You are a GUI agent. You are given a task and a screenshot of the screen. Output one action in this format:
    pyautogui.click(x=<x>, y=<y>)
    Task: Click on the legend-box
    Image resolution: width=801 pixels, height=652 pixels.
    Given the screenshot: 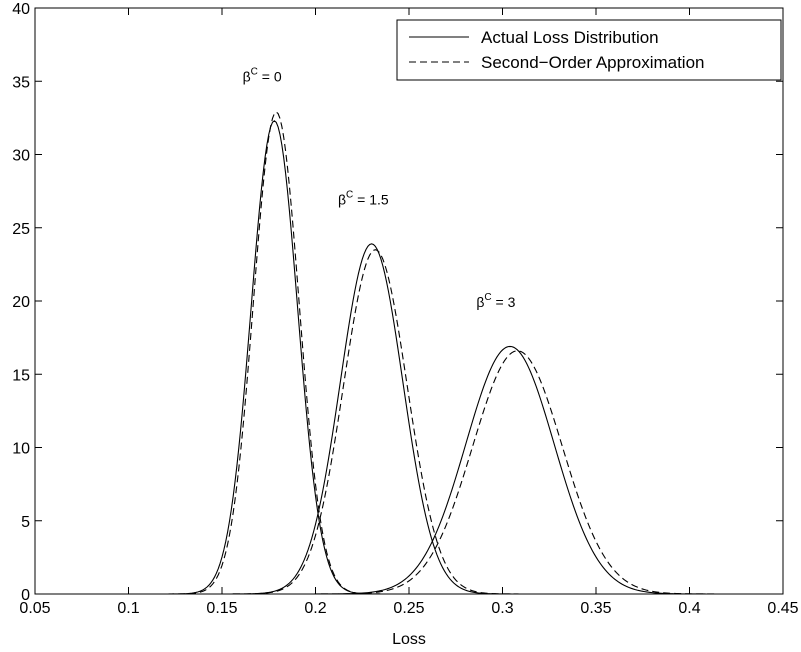 What is the action you would take?
    pyautogui.click(x=589, y=50)
    